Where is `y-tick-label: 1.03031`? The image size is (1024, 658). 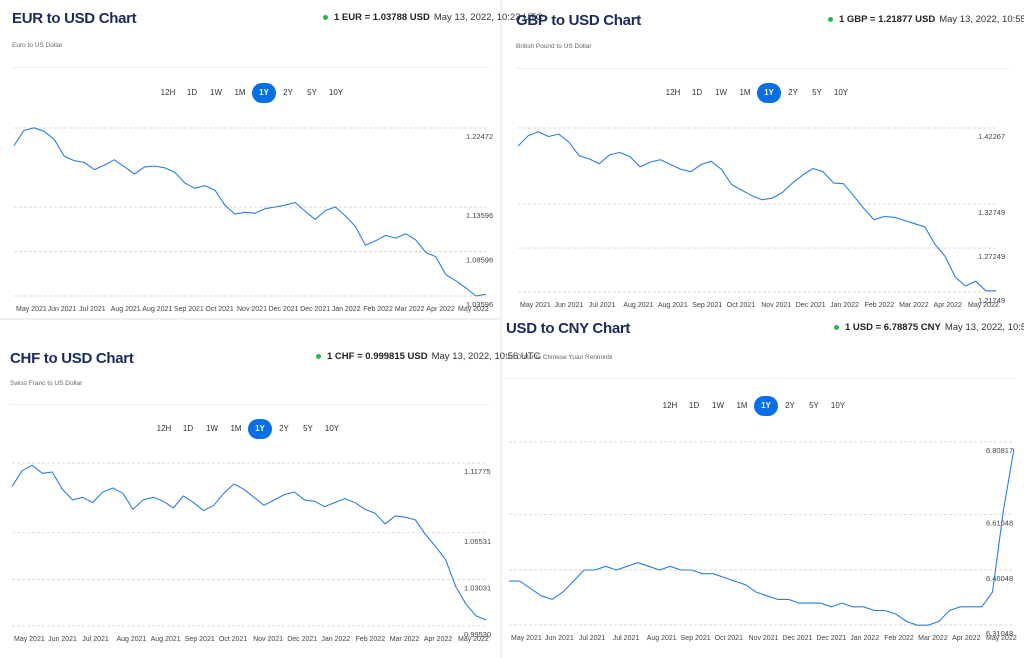 y-tick-label: 1.03031 is located at coordinates (477, 587).